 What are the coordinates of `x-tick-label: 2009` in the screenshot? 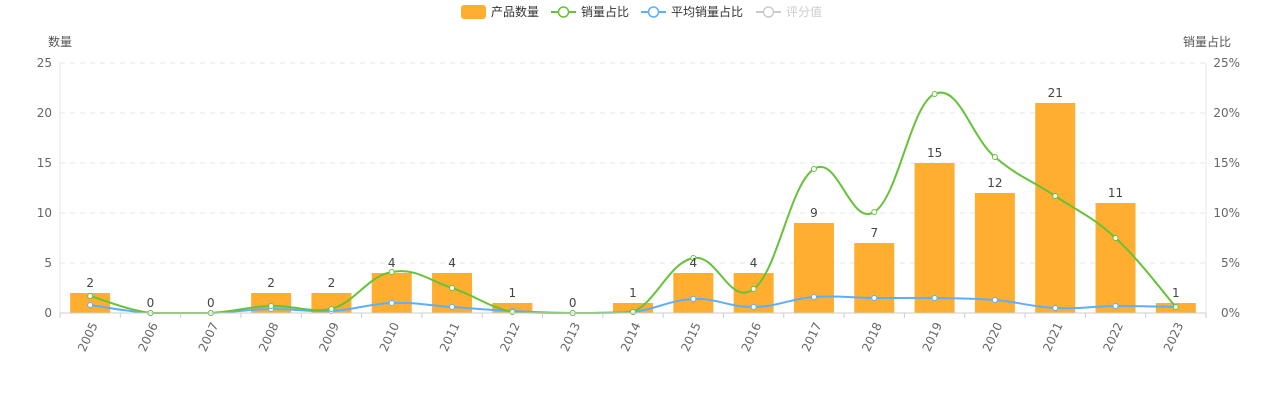 It's located at (329, 337).